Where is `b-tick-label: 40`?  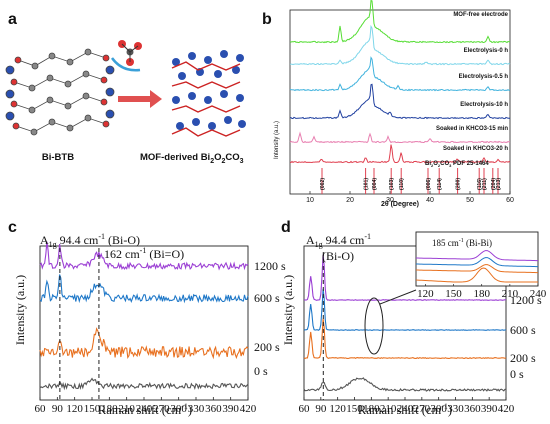 b-tick-label: 40 is located at coordinates (430, 200).